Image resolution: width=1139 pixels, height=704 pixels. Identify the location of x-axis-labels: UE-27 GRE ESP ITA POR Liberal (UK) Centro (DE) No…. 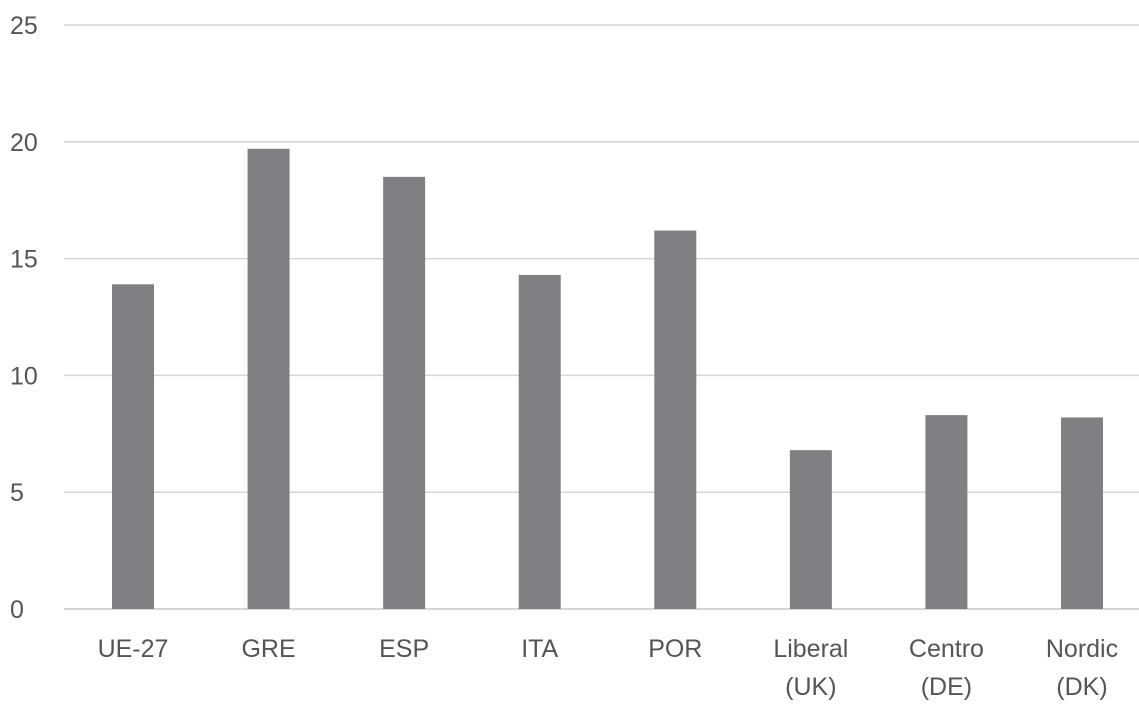
(608, 668).